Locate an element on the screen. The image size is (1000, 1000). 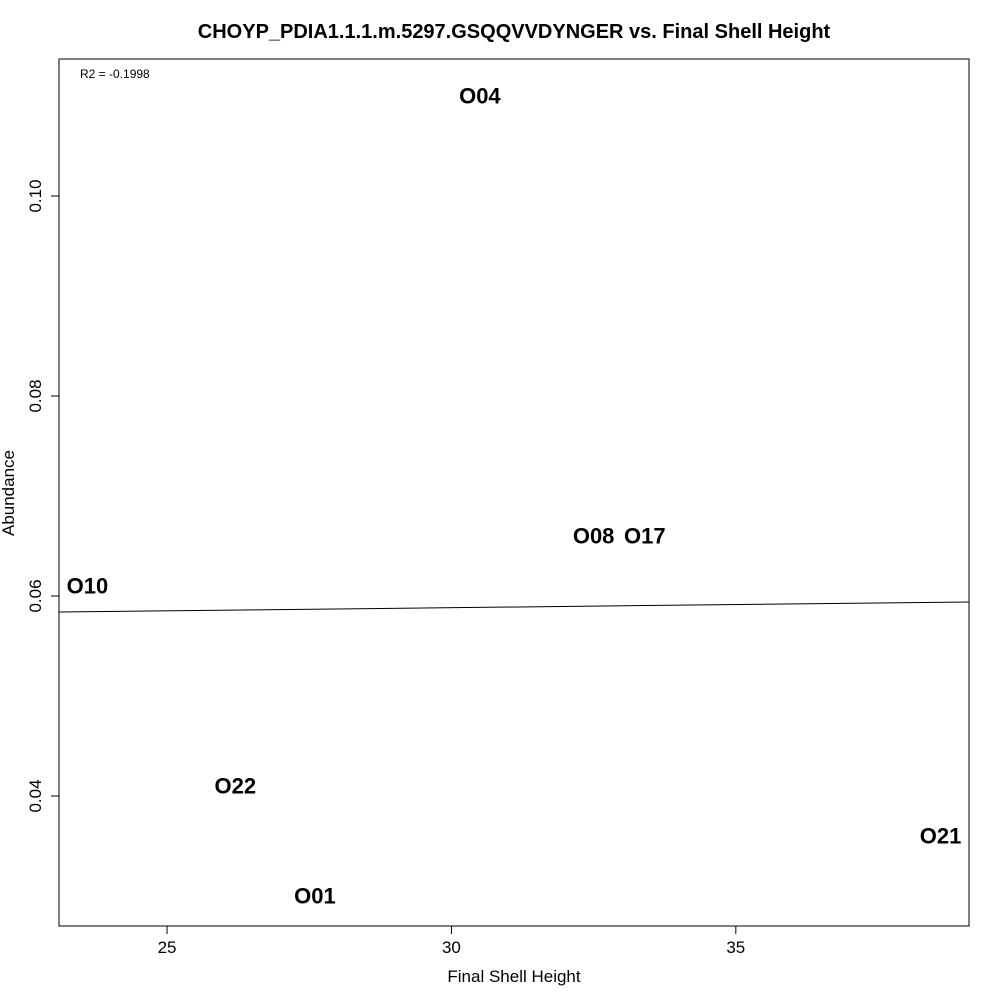
point-label-o22: O22 is located at coordinates (236, 786).